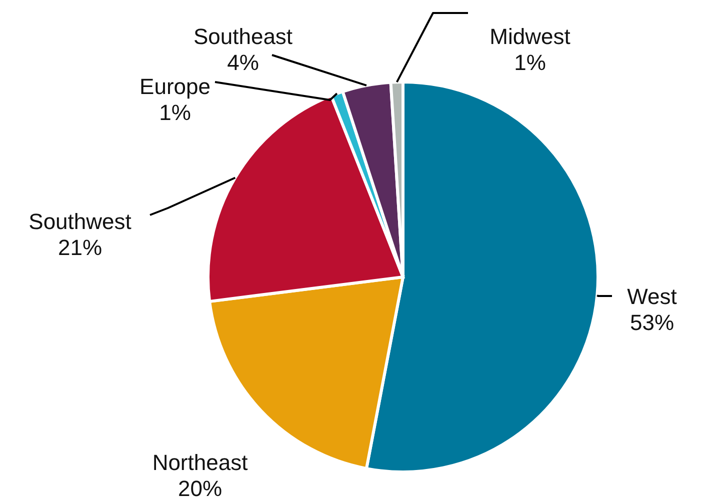  I want to click on data-label: 53%, so click(652, 322).